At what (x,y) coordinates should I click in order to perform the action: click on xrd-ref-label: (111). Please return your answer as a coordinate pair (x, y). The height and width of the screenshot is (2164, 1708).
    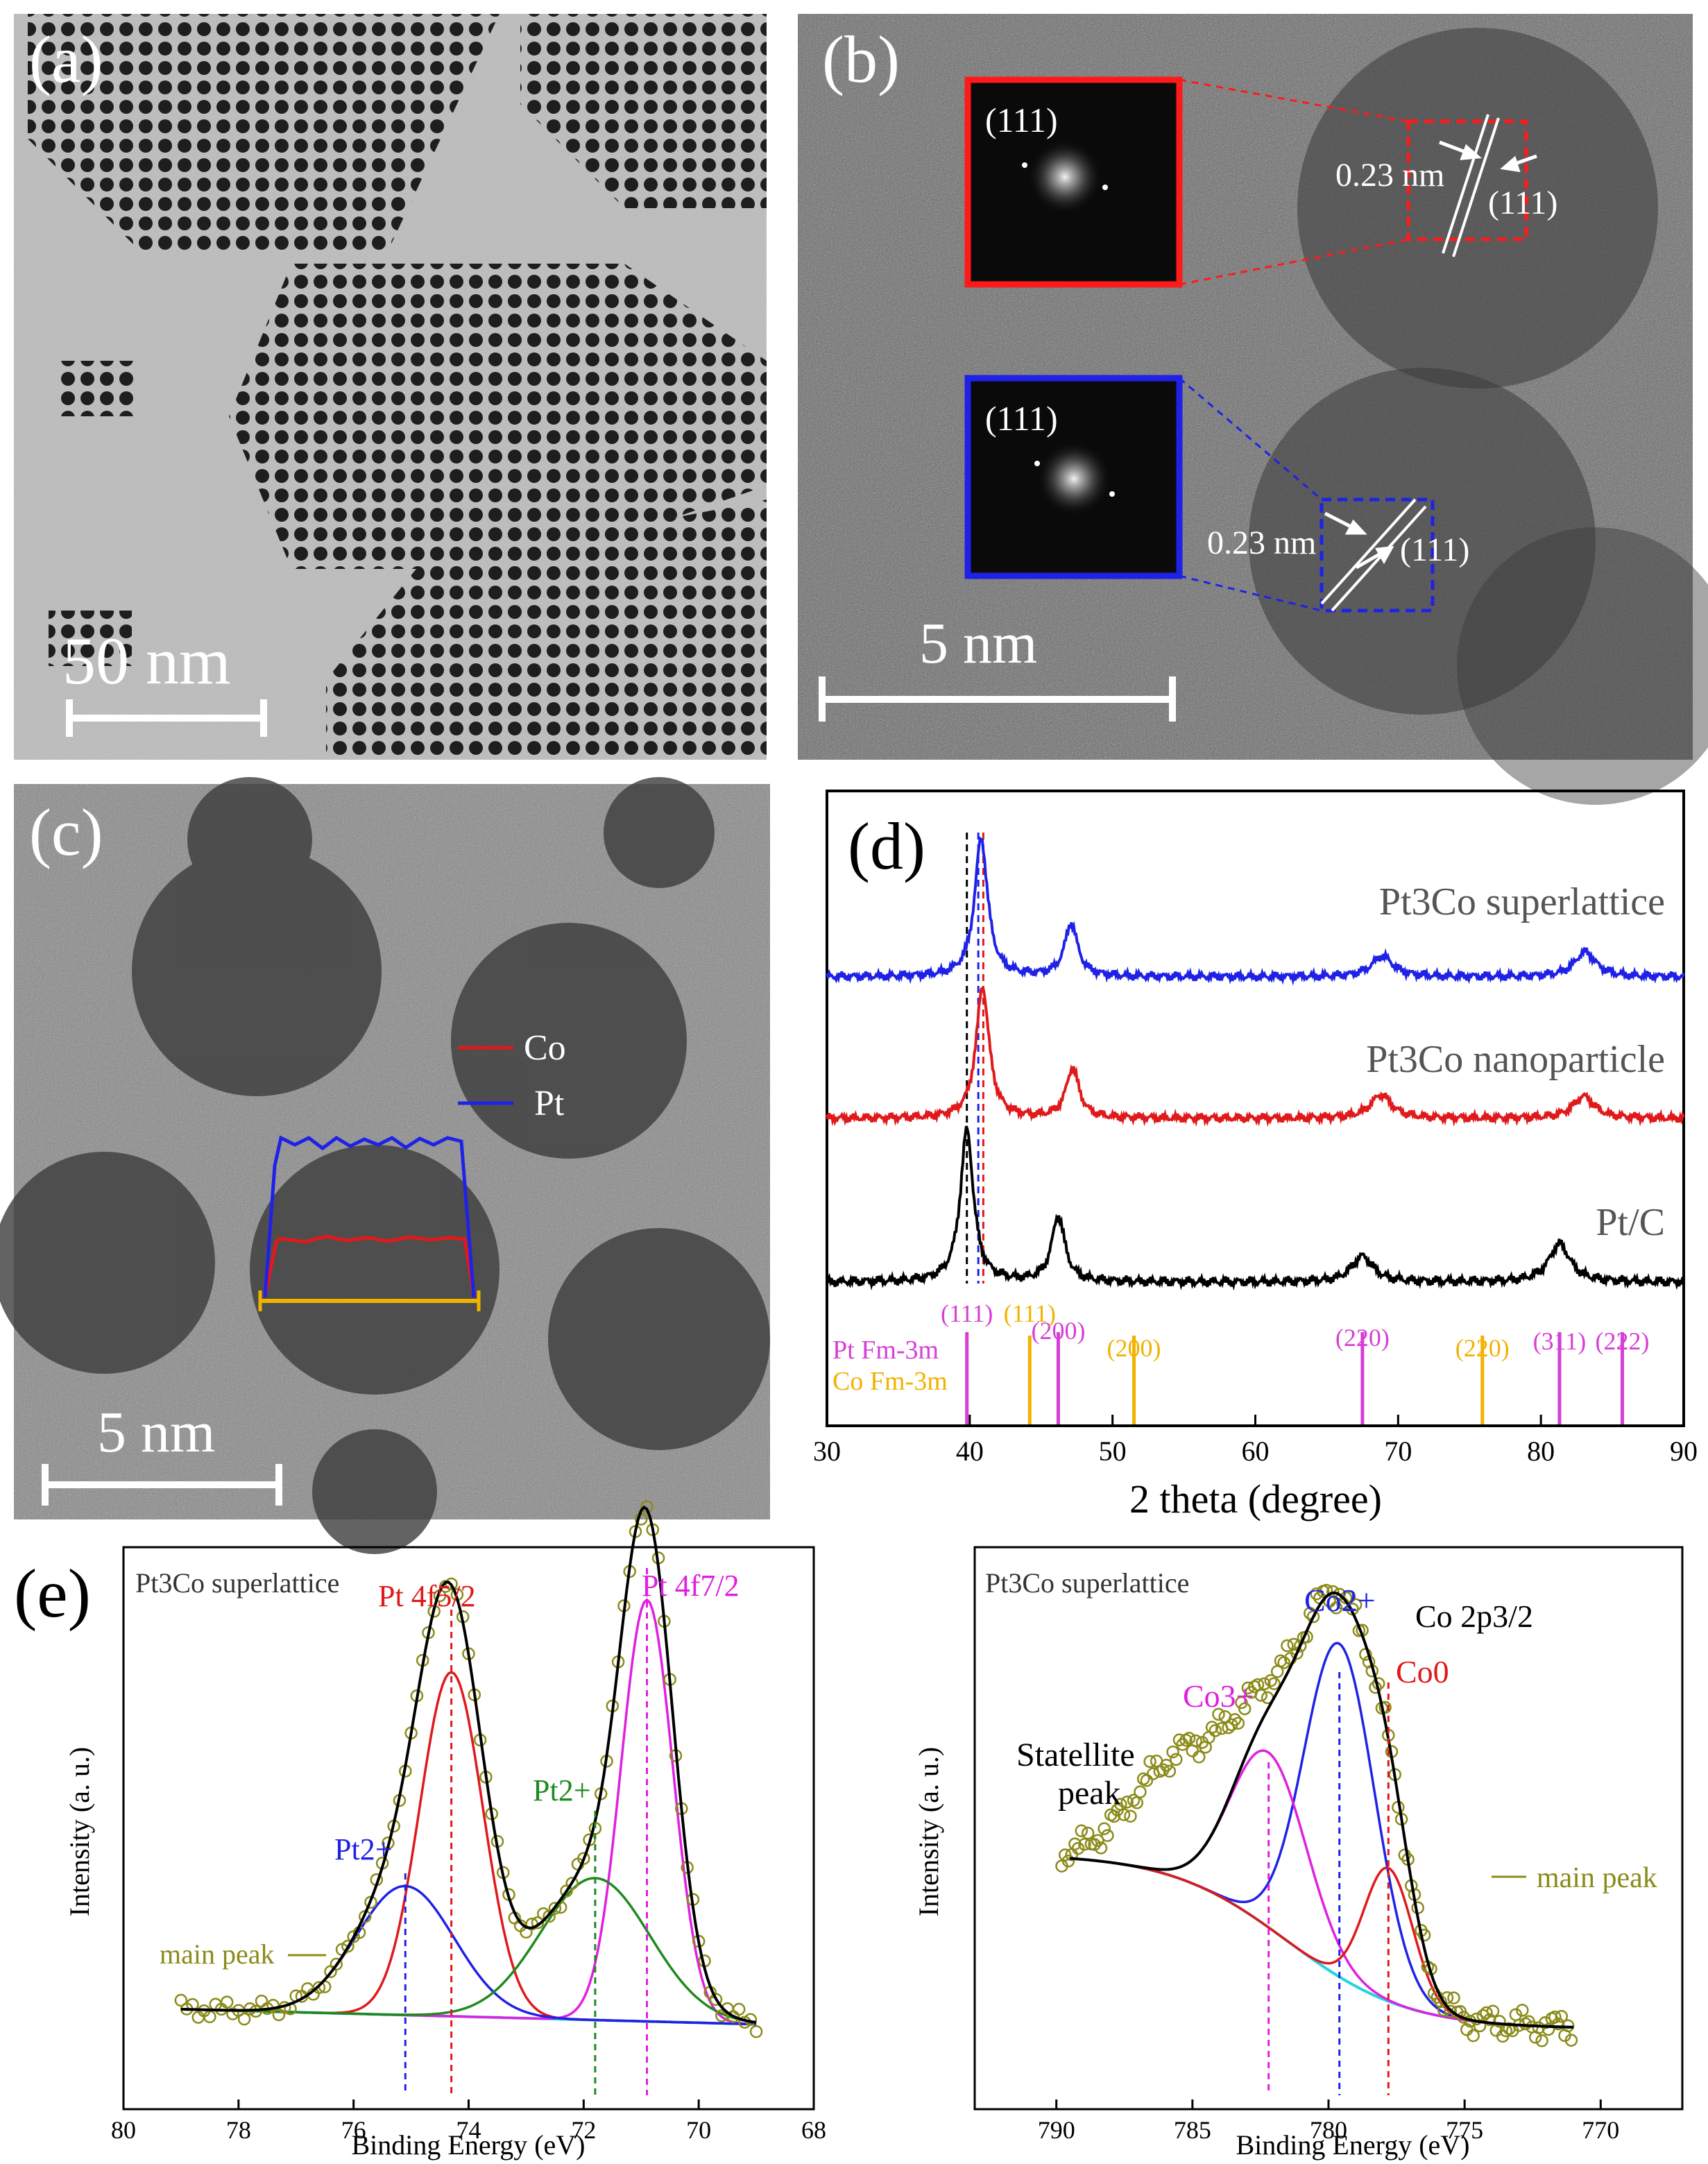
    Looking at the image, I should click on (1030, 1313).